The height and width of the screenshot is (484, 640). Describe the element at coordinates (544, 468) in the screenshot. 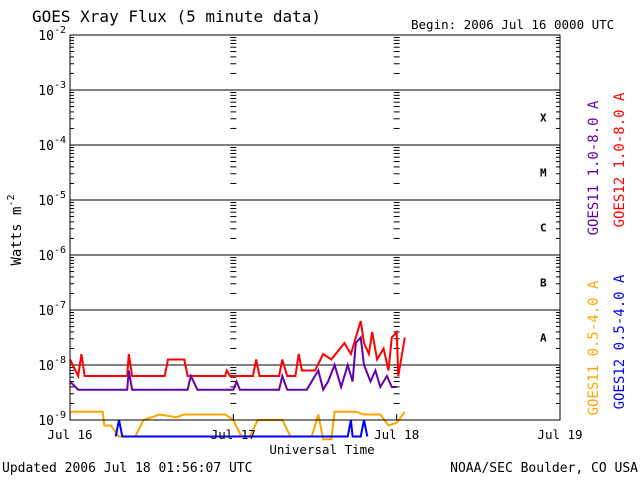

I see `credit-label: NOAA/SEC Boulder, CO USA` at that location.